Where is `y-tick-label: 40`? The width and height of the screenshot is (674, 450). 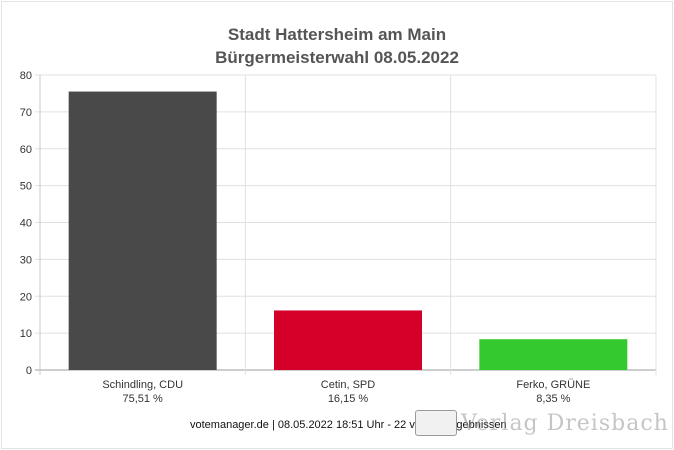
y-tick-label: 40 is located at coordinates (26, 224).